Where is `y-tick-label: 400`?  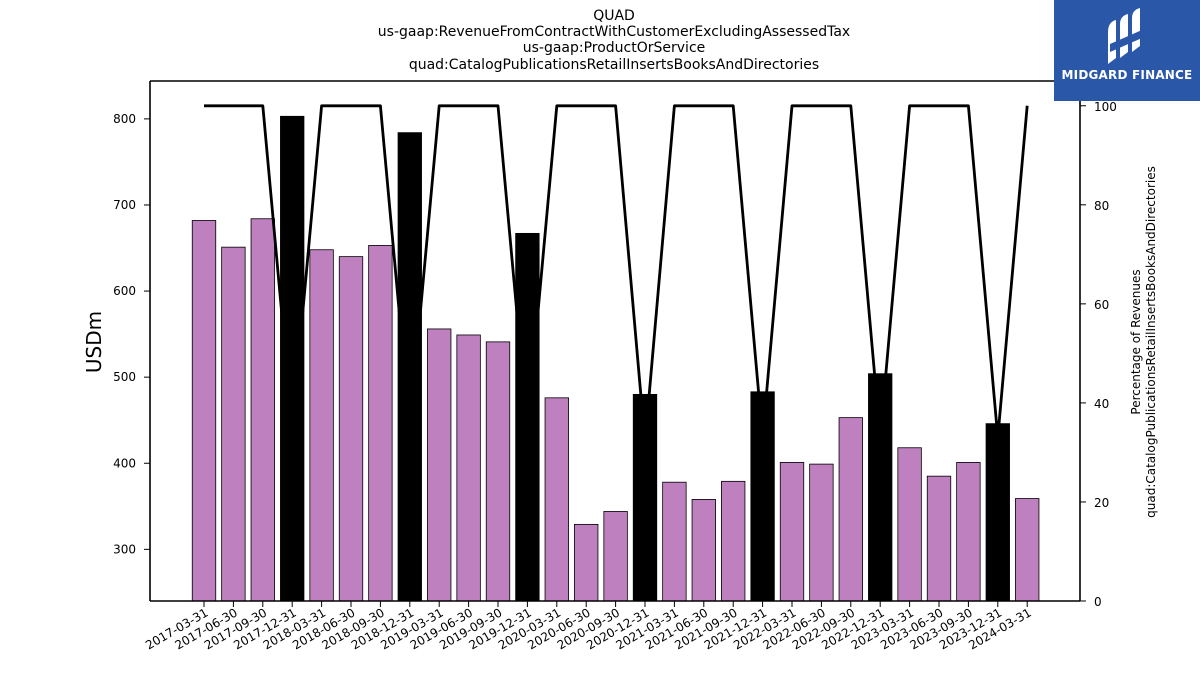
y-tick-label: 400 is located at coordinates (124, 463).